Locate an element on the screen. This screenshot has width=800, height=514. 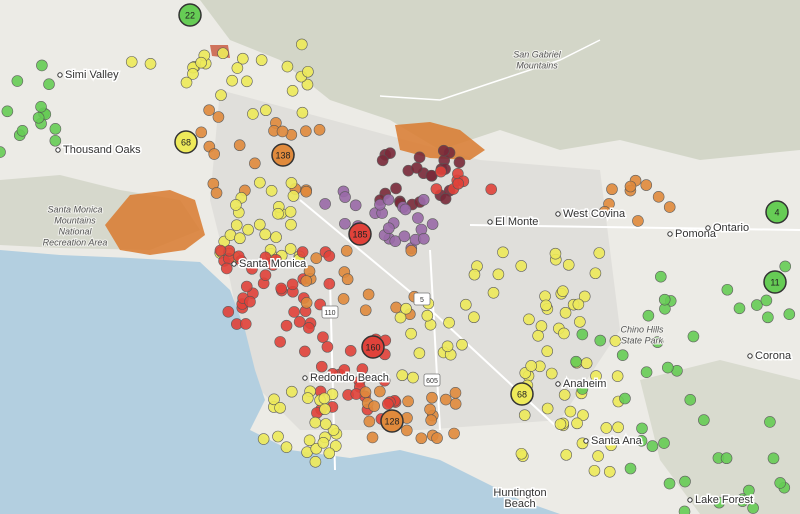
area-label: Mountains is located at coordinates (75, 220).